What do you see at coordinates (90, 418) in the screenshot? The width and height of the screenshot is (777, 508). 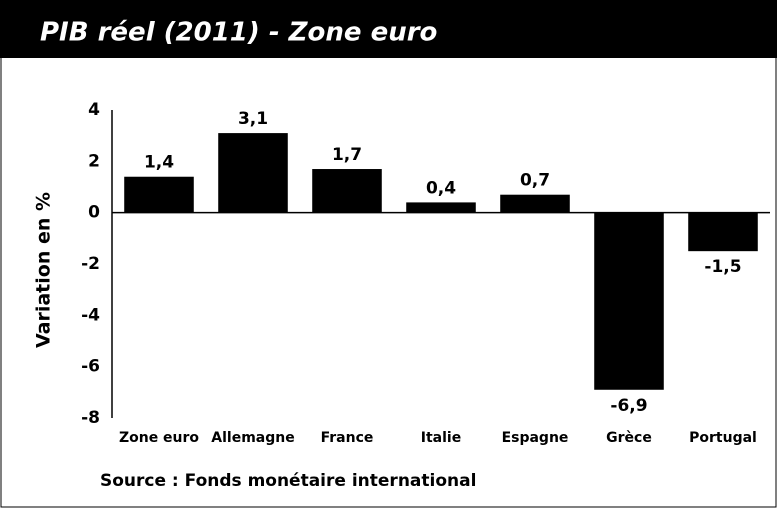 I see `y-tick-label: -8` at bounding box center [90, 418].